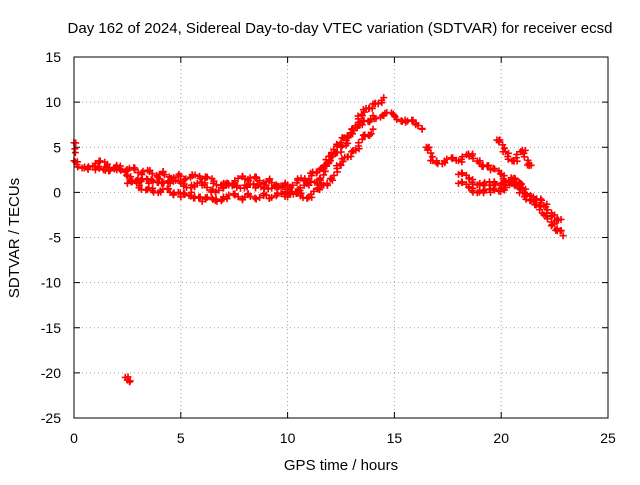  Describe the element at coordinates (74, 438) in the screenshot. I see `x-tick-label: 0` at that location.